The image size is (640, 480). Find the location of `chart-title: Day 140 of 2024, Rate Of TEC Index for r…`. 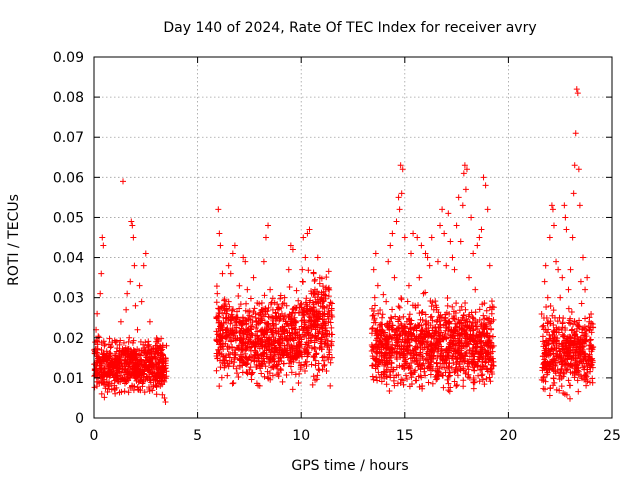

chart-title: Day 140 of 2024, Rate Of TEC Index for r… is located at coordinates (349, 28).